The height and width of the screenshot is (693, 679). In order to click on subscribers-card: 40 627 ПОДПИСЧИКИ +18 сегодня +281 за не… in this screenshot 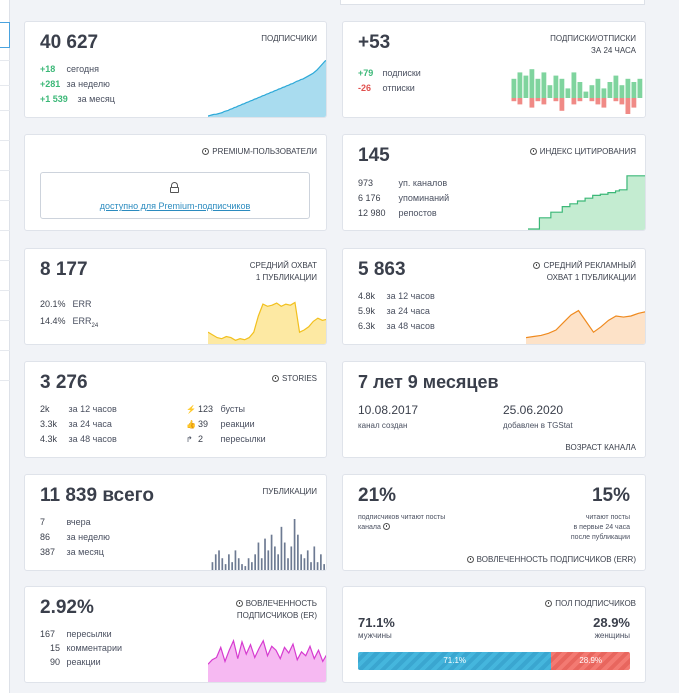, I will do `click(175, 69)`.